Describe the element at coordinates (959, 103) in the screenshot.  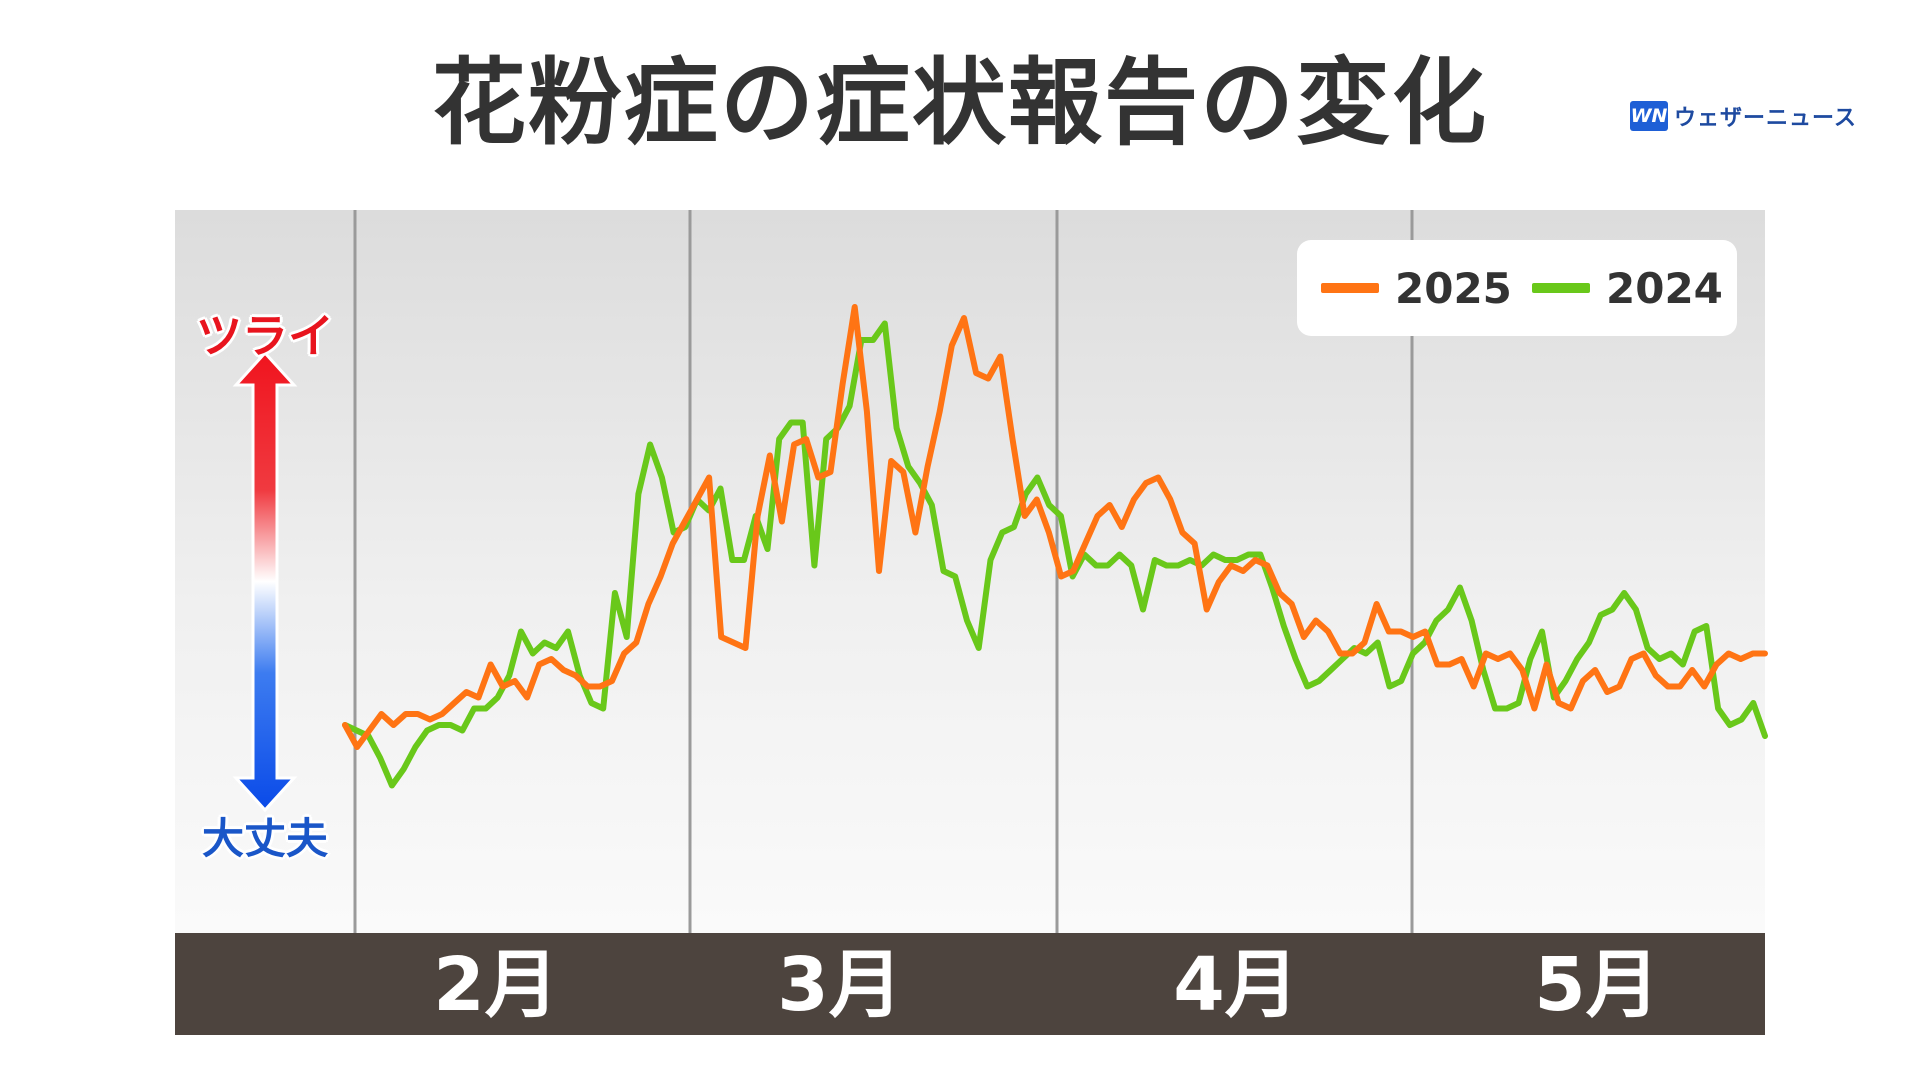
I see `chart-title: 花粉症の症状報告の変化` at that location.